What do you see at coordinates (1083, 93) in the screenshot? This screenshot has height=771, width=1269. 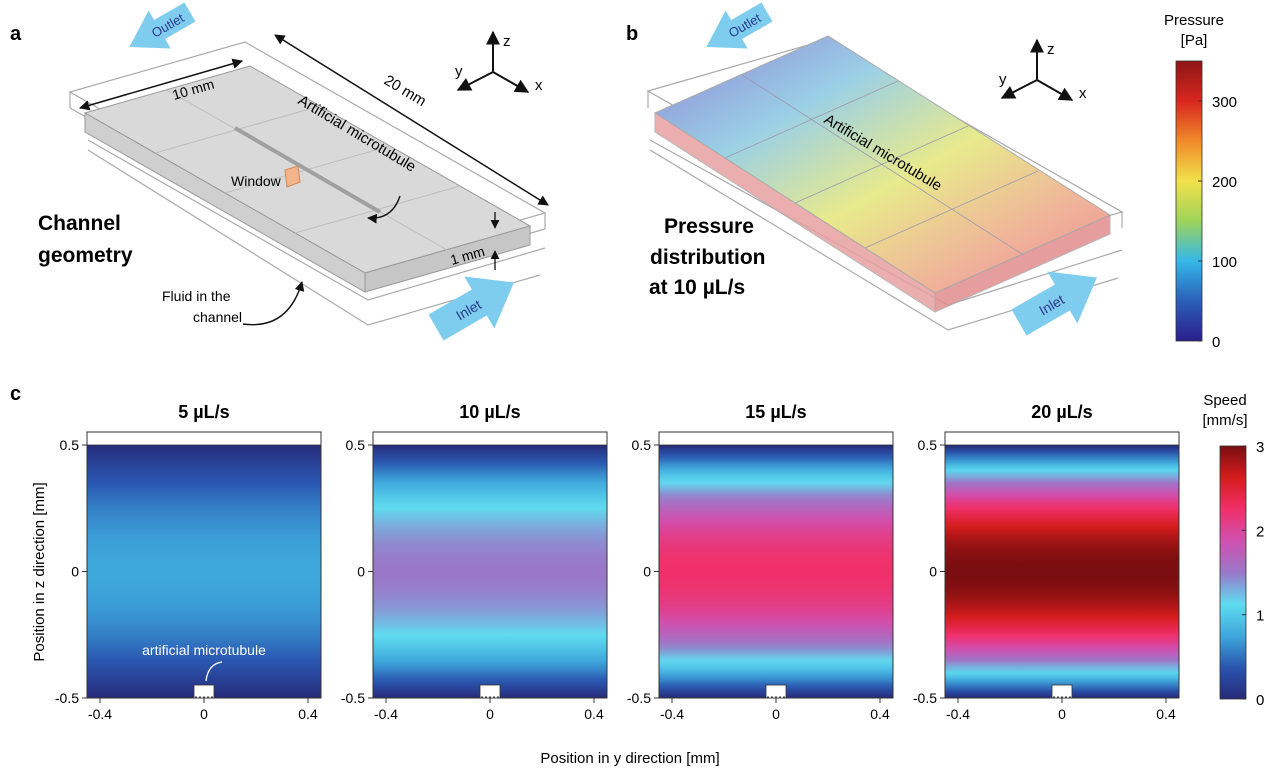 I see `axis-x-label-b: x` at bounding box center [1083, 93].